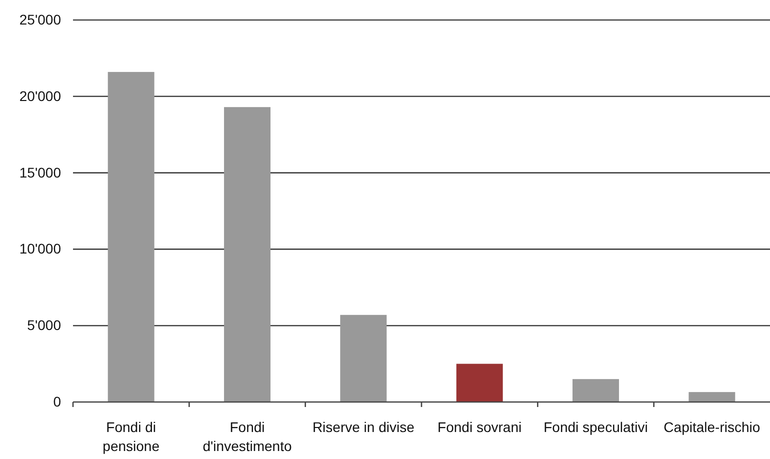 Image resolution: width=770 pixels, height=459 pixels. Describe the element at coordinates (44, 325) in the screenshot. I see `y-tick-label: 5'000` at that location.